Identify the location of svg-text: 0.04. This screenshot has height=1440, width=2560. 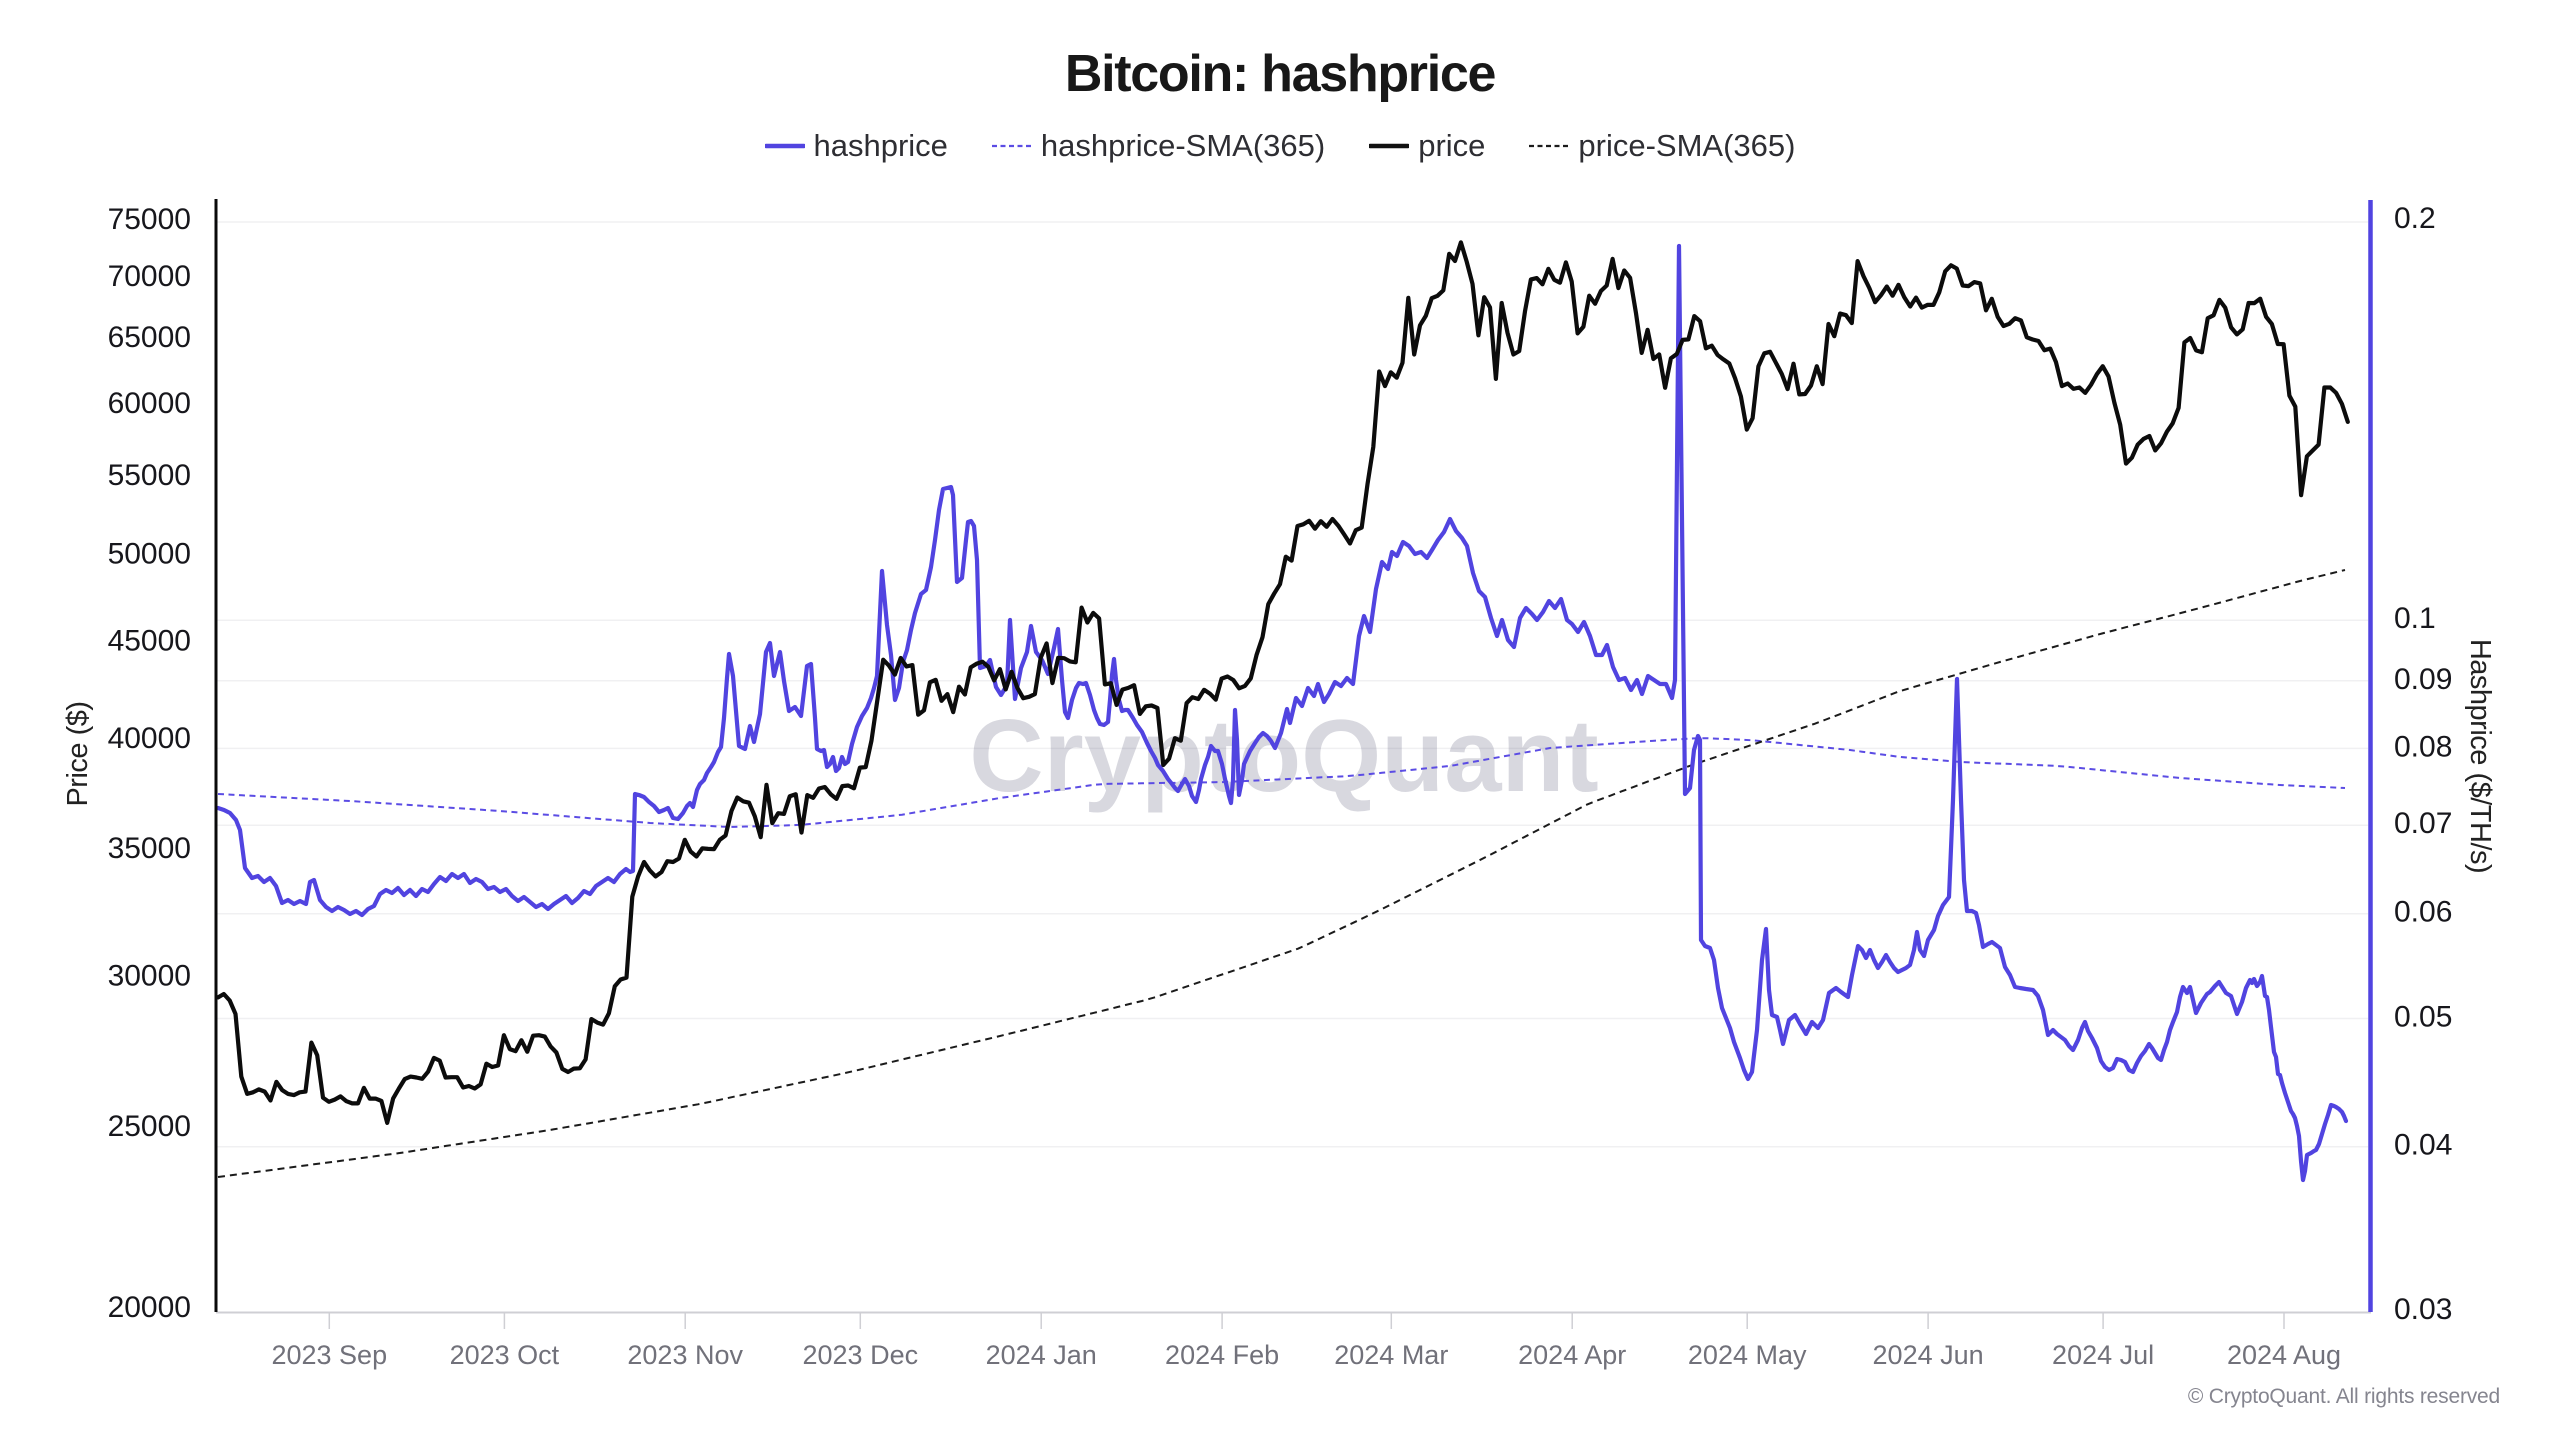
(2423, 1145).